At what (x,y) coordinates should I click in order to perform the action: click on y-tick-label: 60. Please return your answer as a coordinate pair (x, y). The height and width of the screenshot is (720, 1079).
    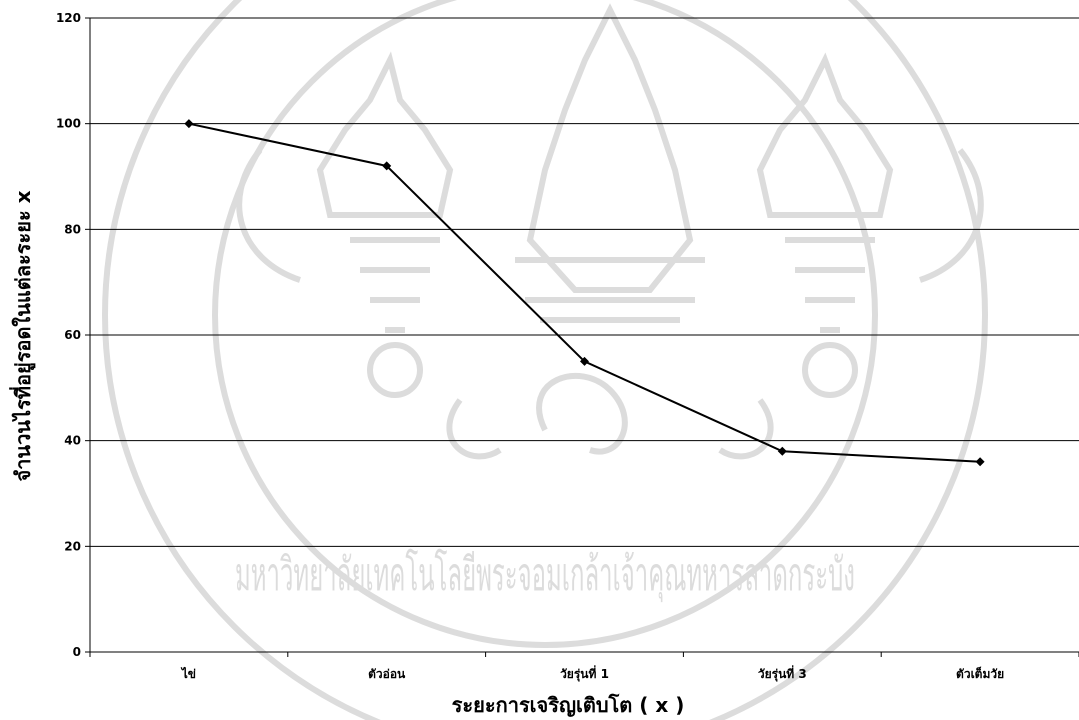
    Looking at the image, I should click on (72, 335).